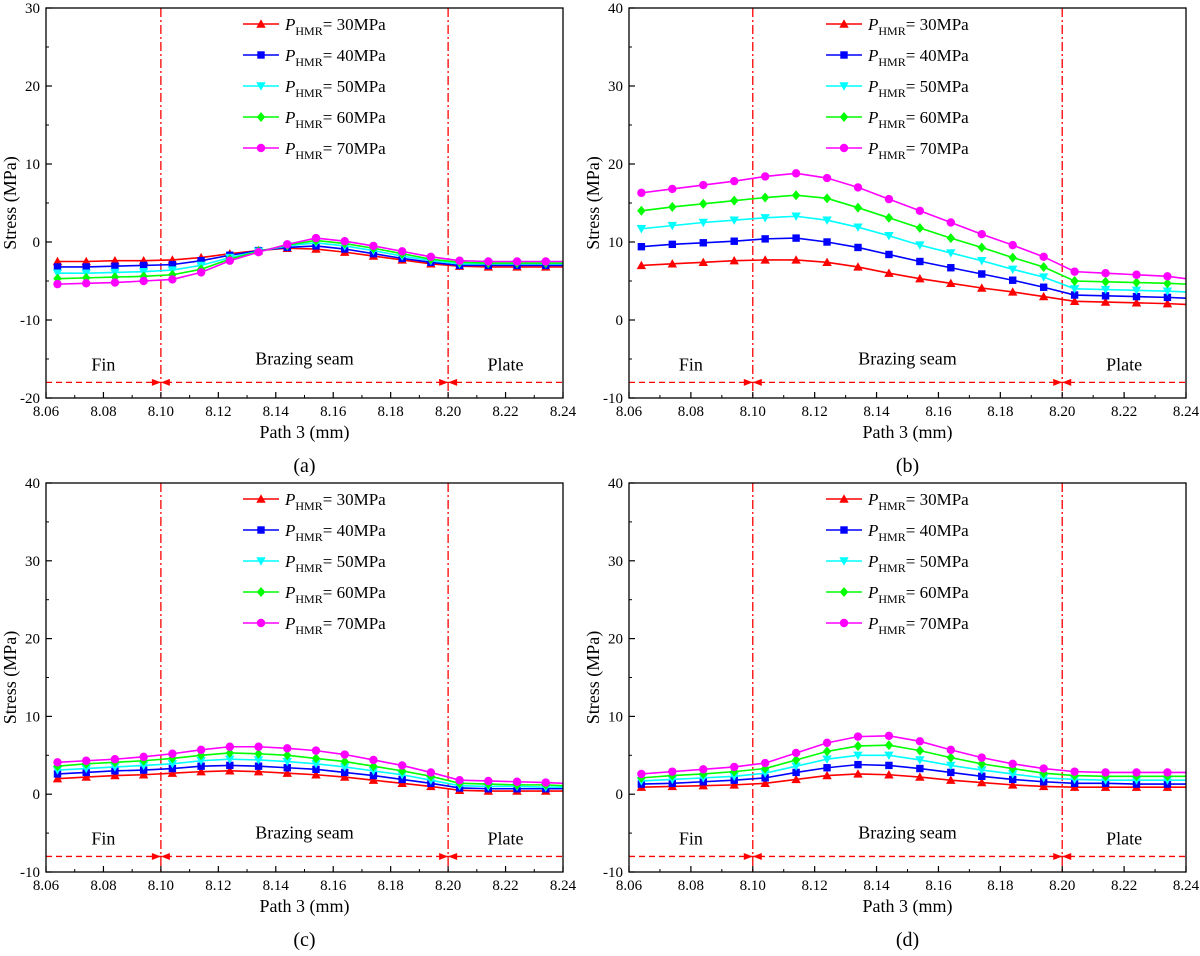  Describe the element at coordinates (161, 886) in the screenshot. I see `x-tick-label: 8.10` at that location.